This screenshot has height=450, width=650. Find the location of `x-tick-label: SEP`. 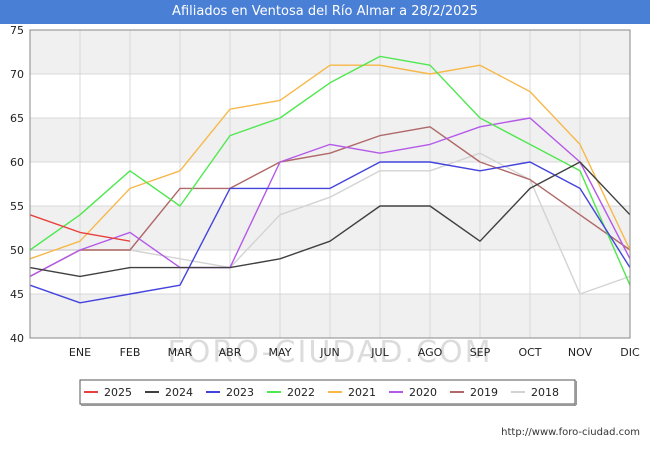

x-tick-label: SEP is located at coordinates (480, 352).